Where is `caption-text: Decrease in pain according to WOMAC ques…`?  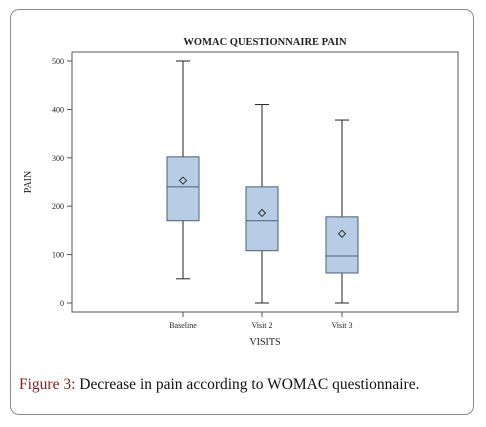 caption-text: Decrease in pain according to WOMAC ques… is located at coordinates (247, 384).